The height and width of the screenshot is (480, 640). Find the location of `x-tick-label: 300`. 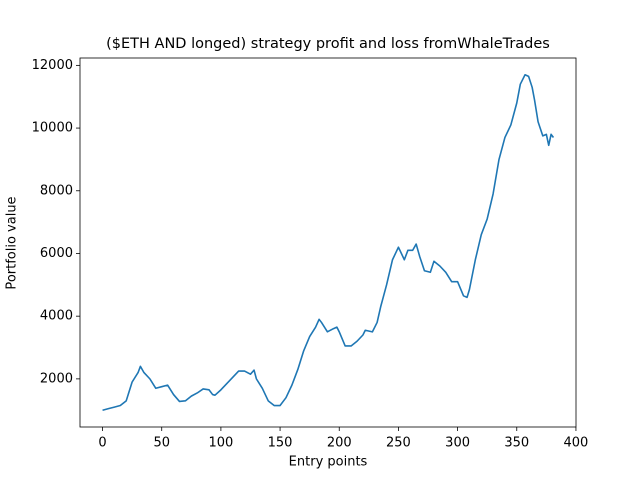

x-tick-label: 300 is located at coordinates (457, 443).